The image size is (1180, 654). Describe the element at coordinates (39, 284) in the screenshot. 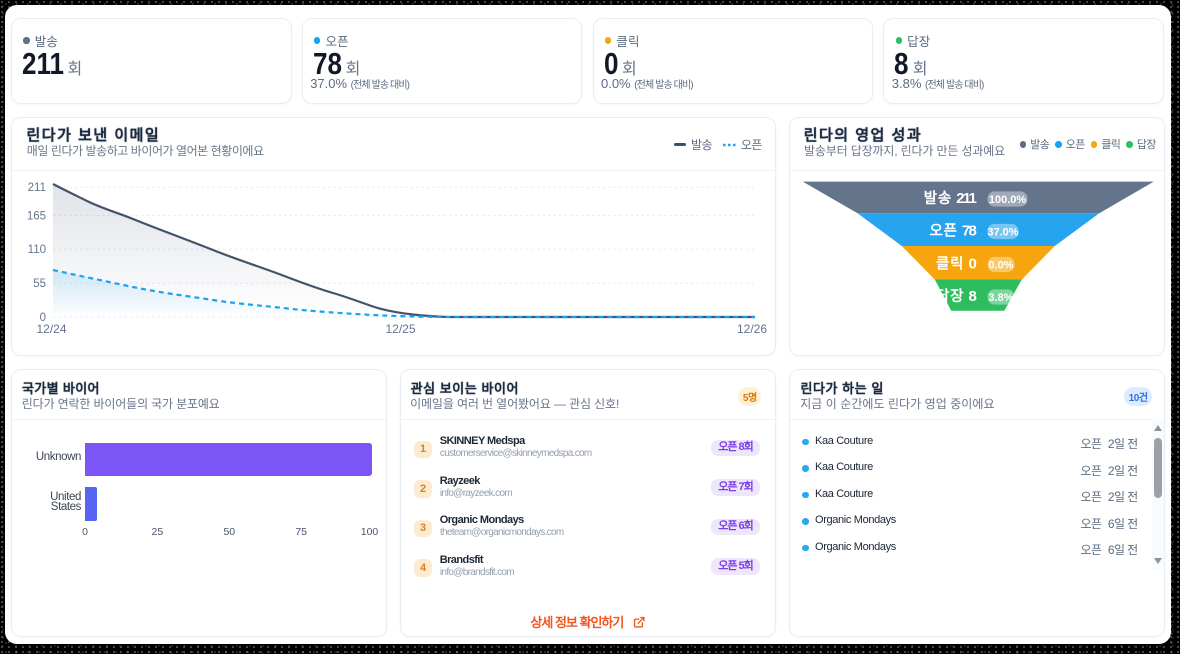

I see `svg-text: 55` at that location.